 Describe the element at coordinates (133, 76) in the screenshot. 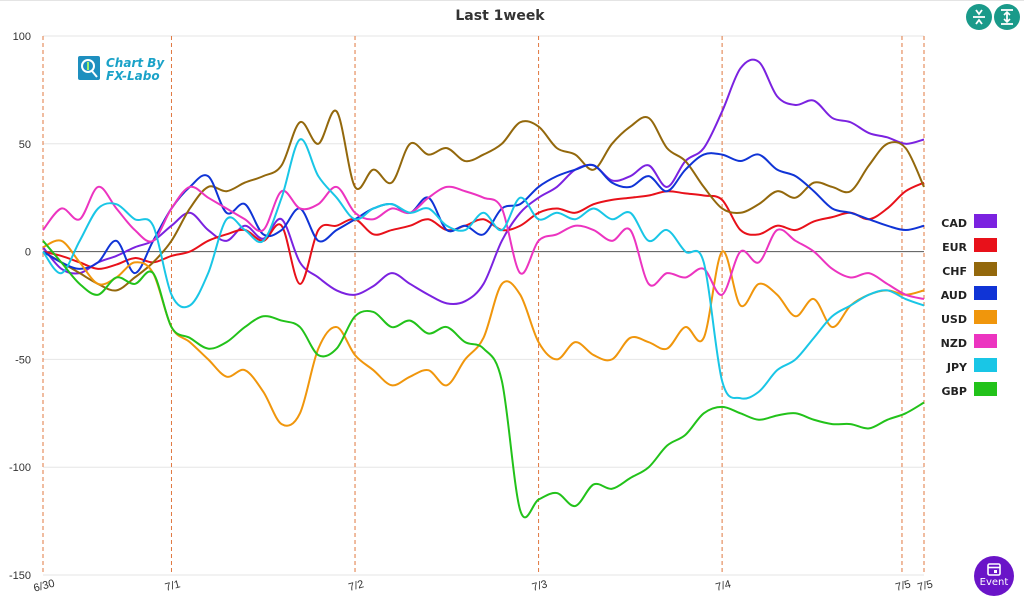

I see `logo-line2: FX-Labo` at that location.